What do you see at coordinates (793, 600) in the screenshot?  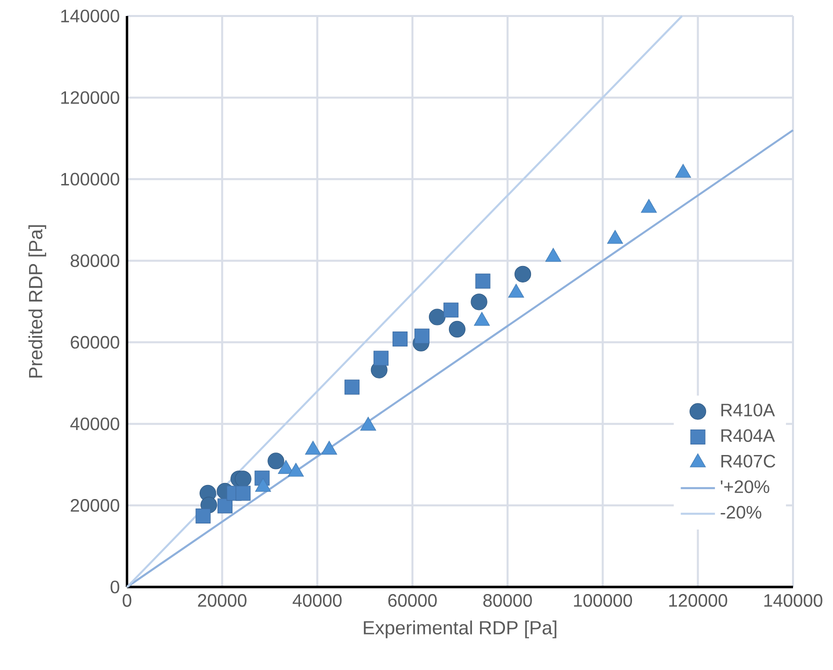 I see `x-tick-label: 140000` at bounding box center [793, 600].